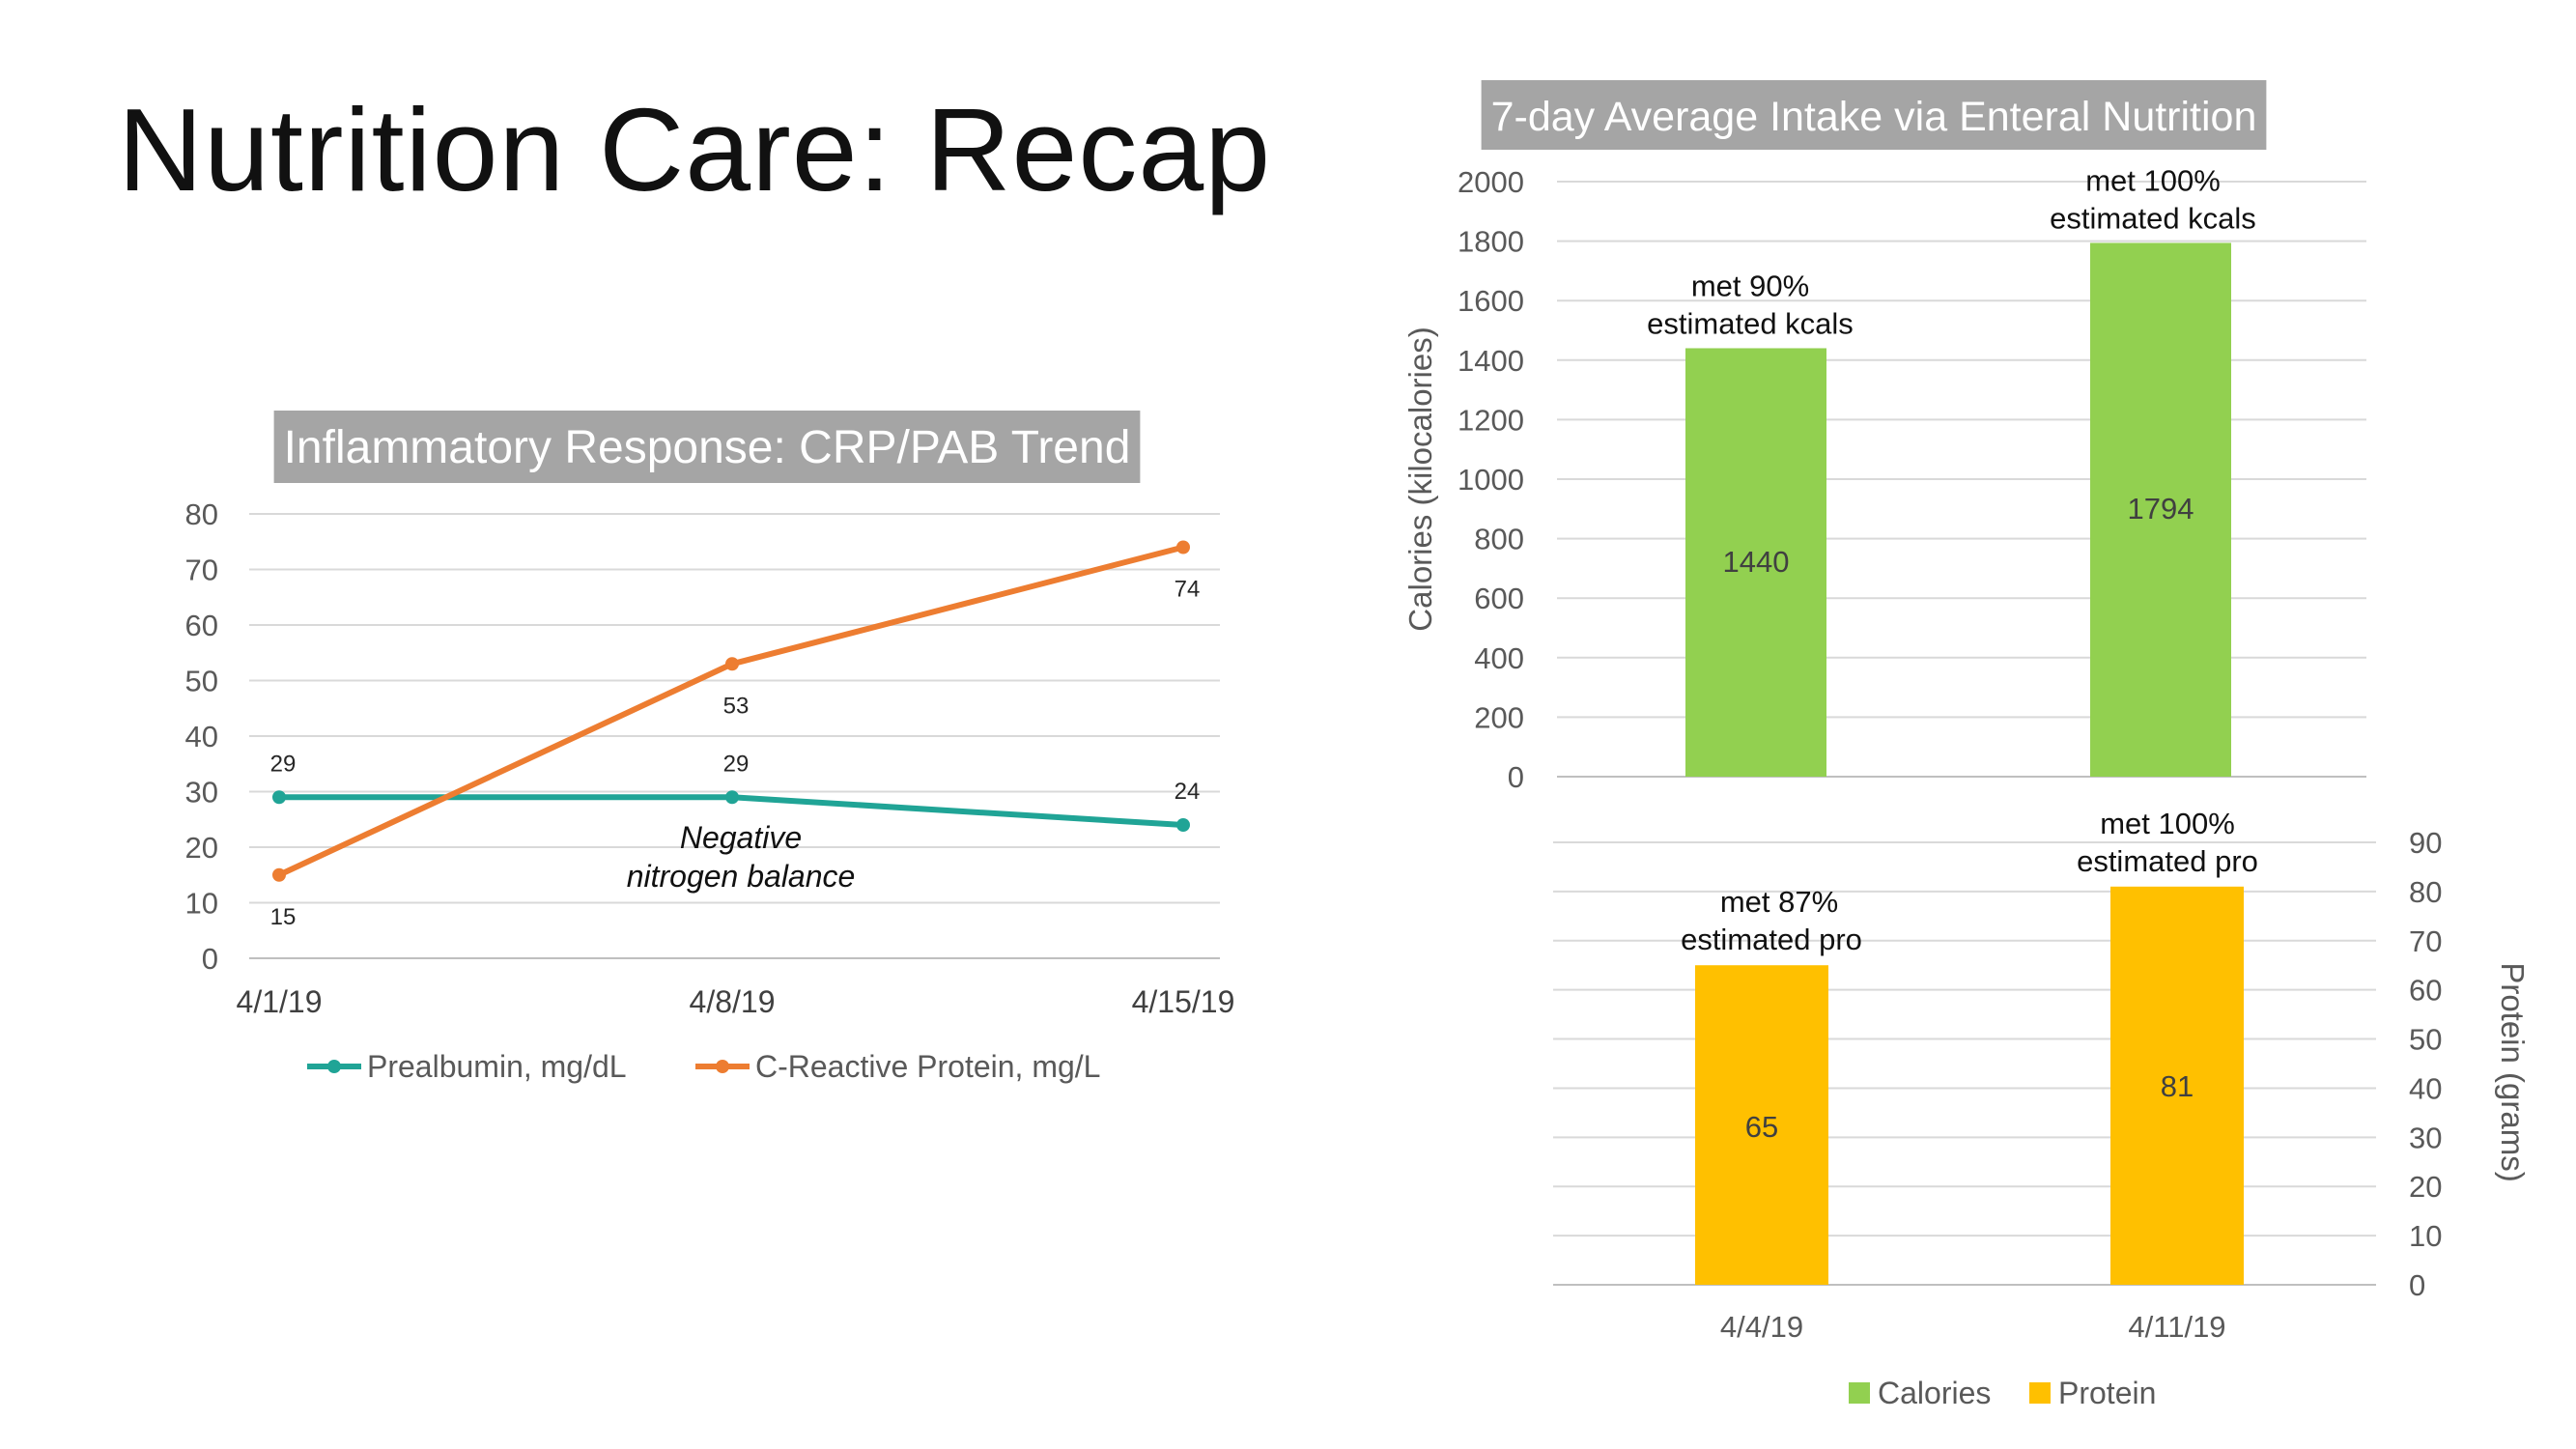 This screenshot has width=2576, height=1449. I want to click on protein-y-tick: 10, so click(2425, 1236).